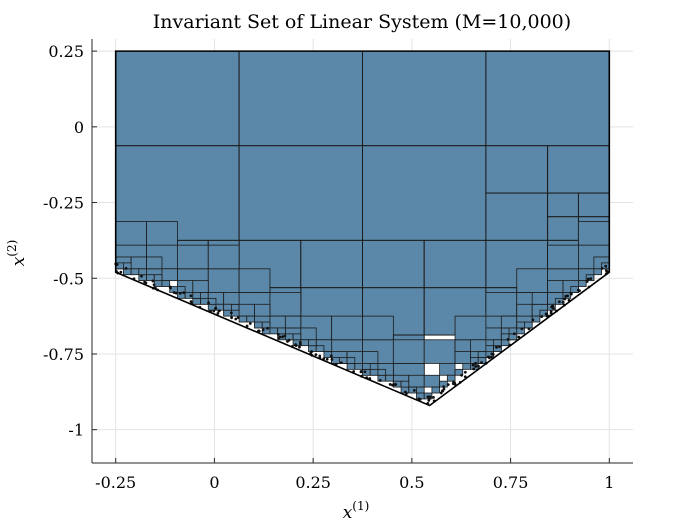 The width and height of the screenshot is (700, 529). I want to click on x-tick-label: 1, so click(609, 482).